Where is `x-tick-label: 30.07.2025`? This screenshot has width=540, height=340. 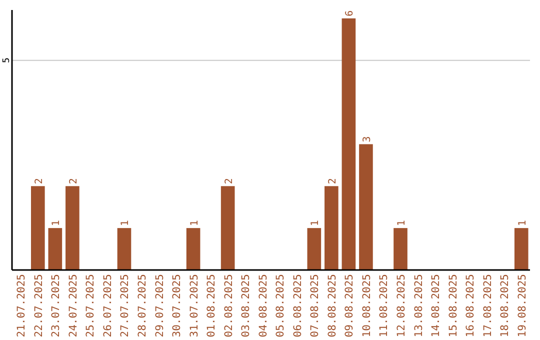 x-tick-label: 30.07.2025 is located at coordinates (177, 306).